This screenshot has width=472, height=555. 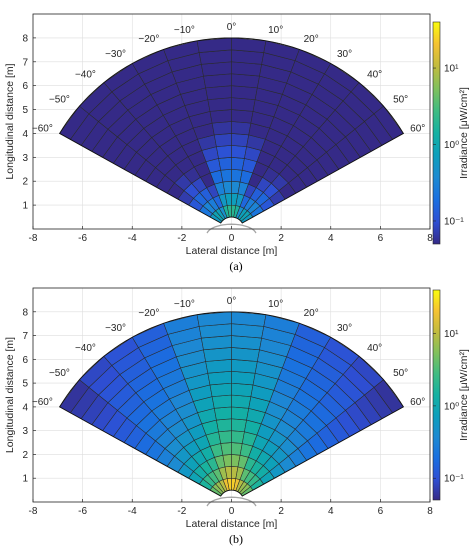 What do you see at coordinates (25, 455) in the screenshot?
I see `y-tick-label: 2` at bounding box center [25, 455].